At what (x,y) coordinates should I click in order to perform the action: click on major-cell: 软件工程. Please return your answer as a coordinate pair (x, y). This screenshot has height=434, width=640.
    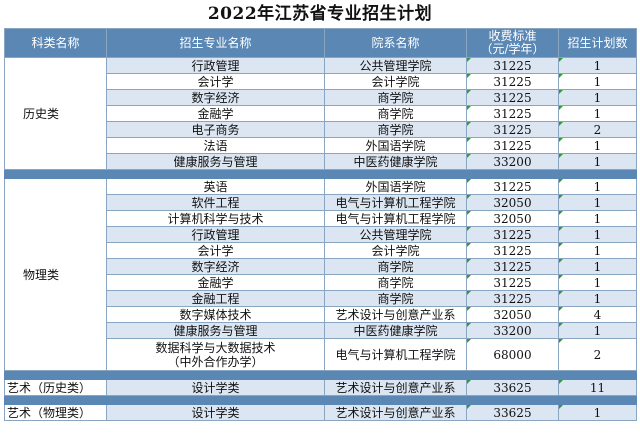
    Looking at the image, I should click on (215, 202).